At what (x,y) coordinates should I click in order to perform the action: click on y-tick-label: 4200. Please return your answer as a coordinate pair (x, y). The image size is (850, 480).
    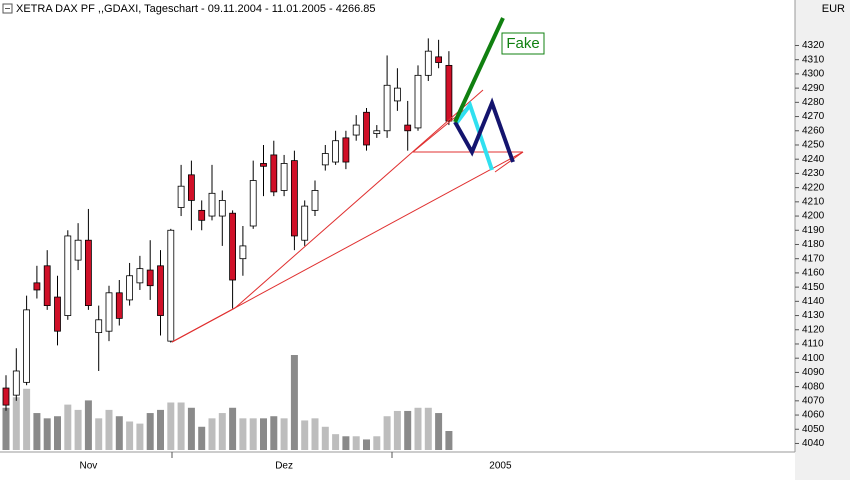
    Looking at the image, I should click on (813, 216).